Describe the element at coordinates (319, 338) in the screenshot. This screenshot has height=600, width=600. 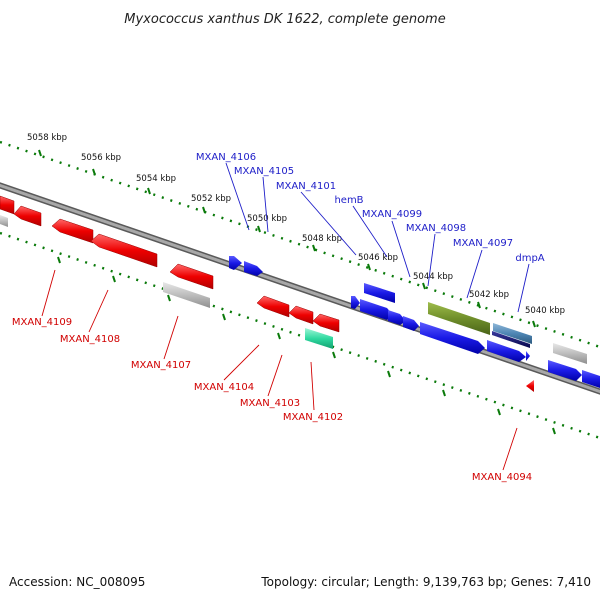
I see `gene-arrow-rna` at that location.